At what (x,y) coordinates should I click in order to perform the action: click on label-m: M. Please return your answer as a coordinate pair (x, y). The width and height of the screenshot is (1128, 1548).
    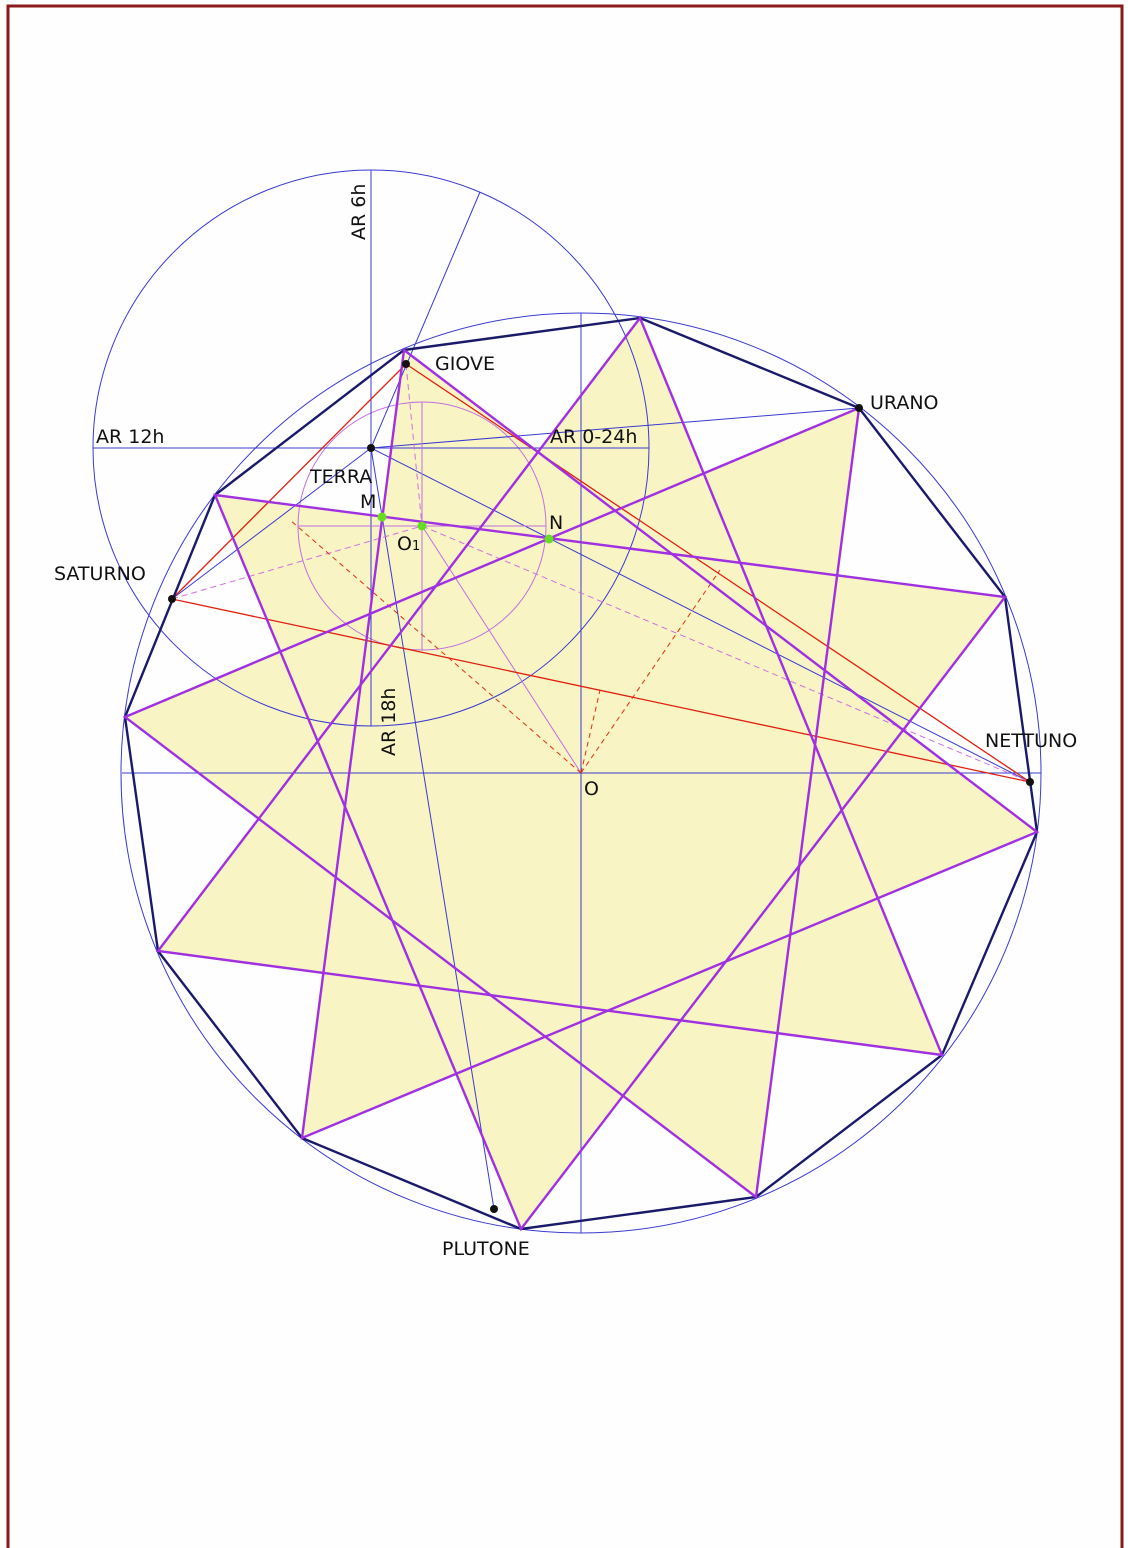
    Looking at the image, I should click on (368, 502).